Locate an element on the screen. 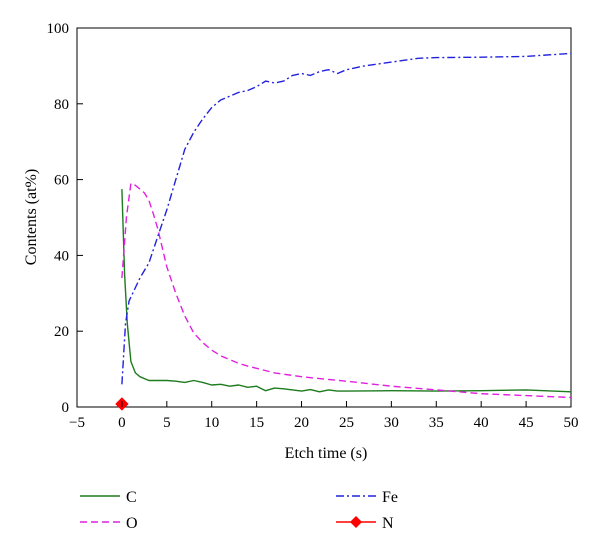 This screenshot has width=600, height=551. y-axis-title: Contents (at%) is located at coordinates (31, 217).